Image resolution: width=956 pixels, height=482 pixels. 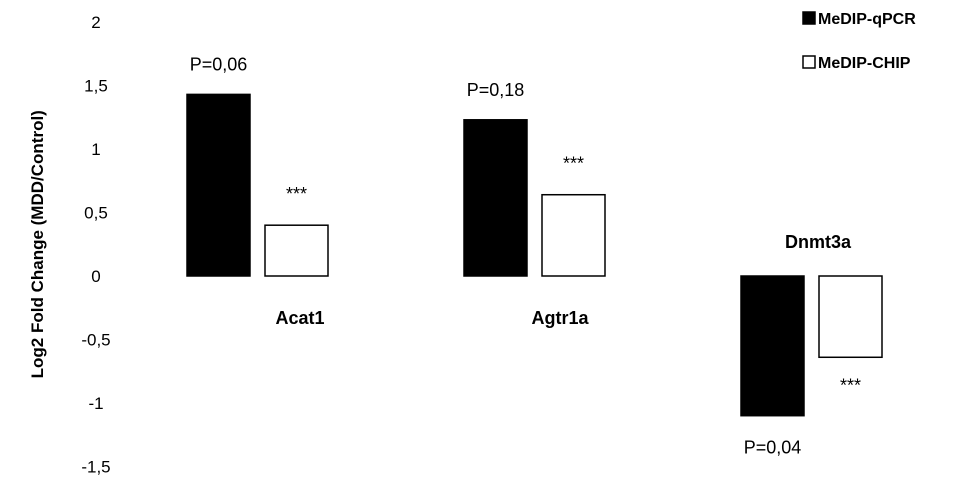 I want to click on bar-medip-chip-dnmt3a, so click(x=850, y=317).